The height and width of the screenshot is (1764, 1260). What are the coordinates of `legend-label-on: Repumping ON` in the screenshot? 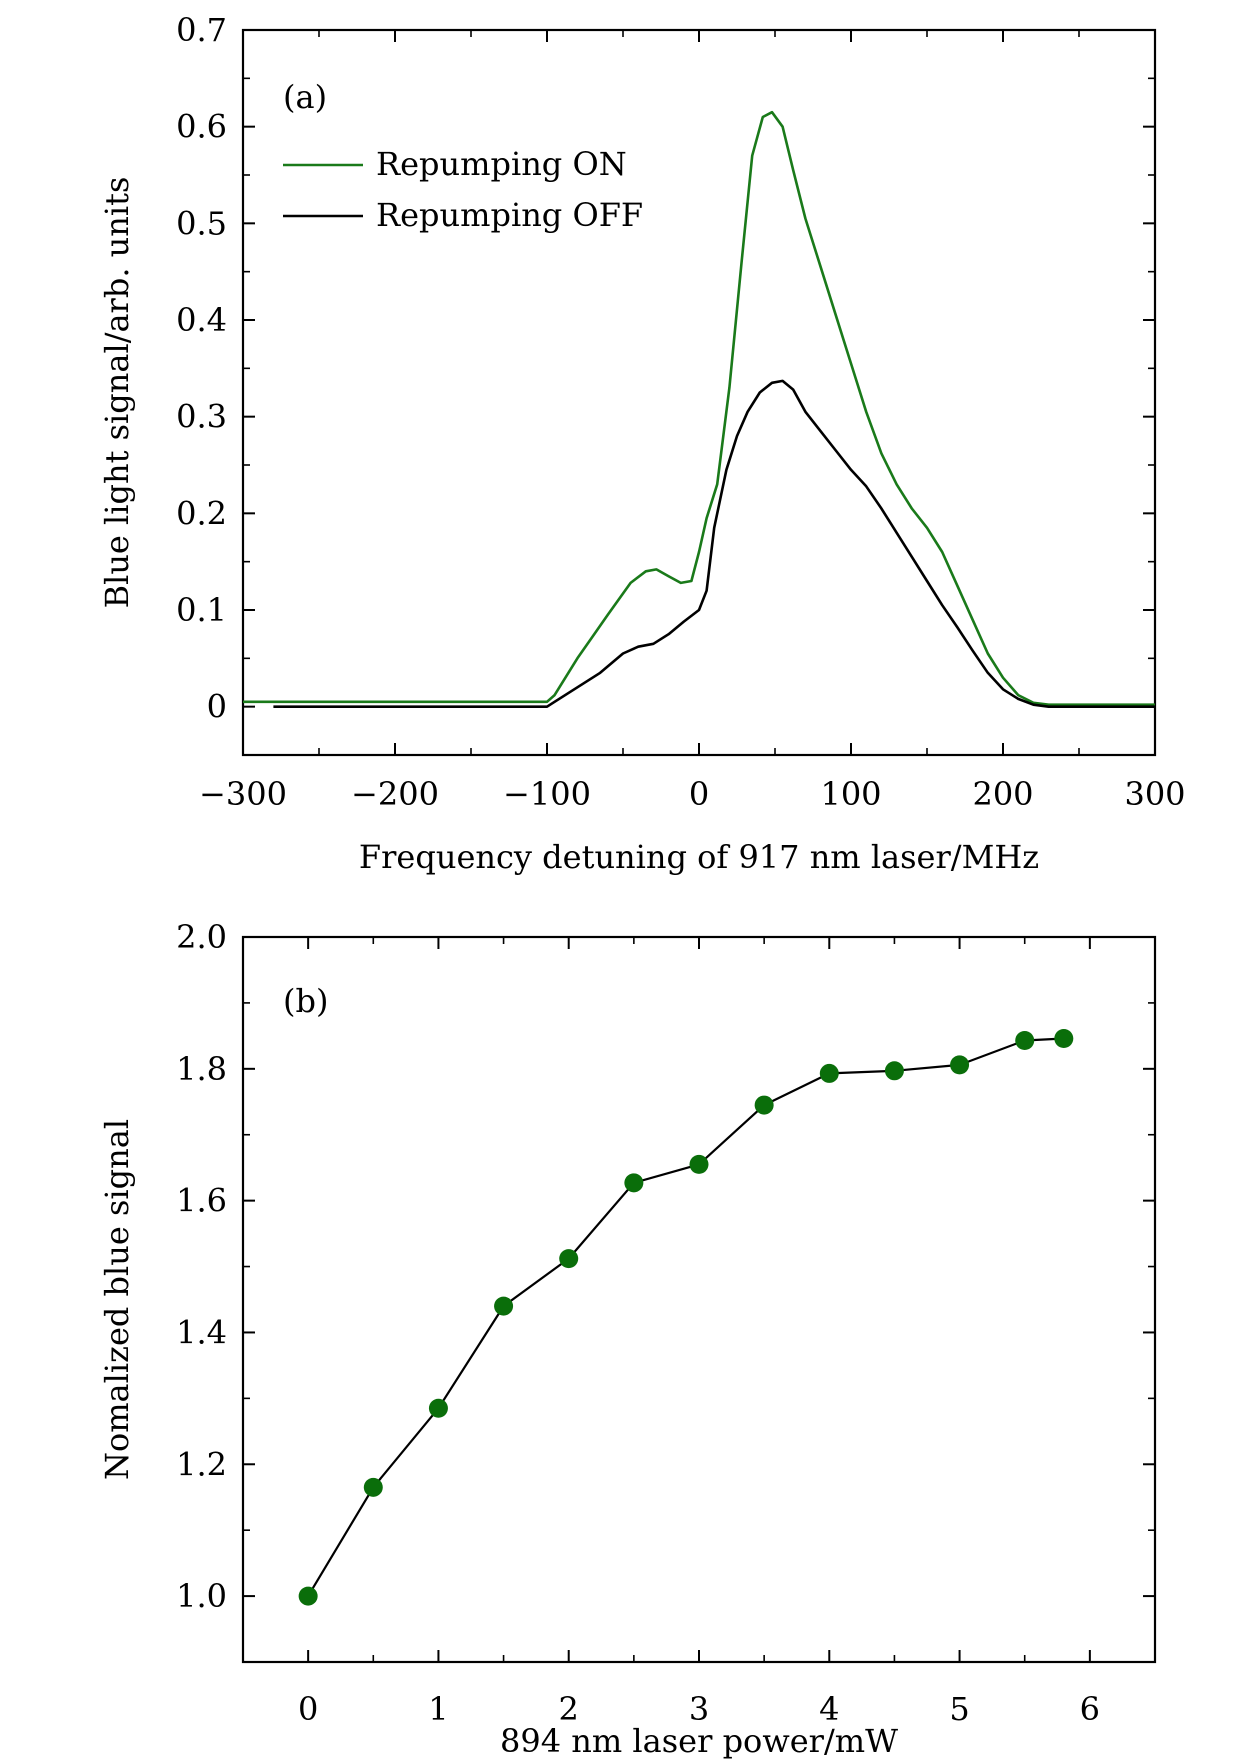 It's located at (501, 164).